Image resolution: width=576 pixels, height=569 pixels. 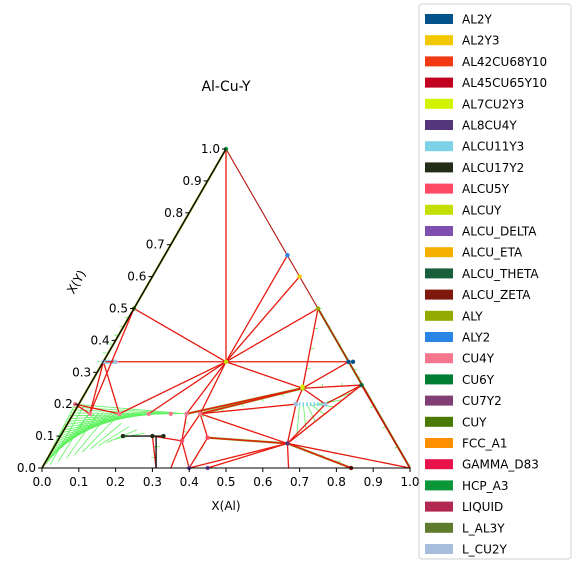 What do you see at coordinates (504, 83) in the screenshot?
I see `legend-label: AL45CU65Y10` at bounding box center [504, 83].